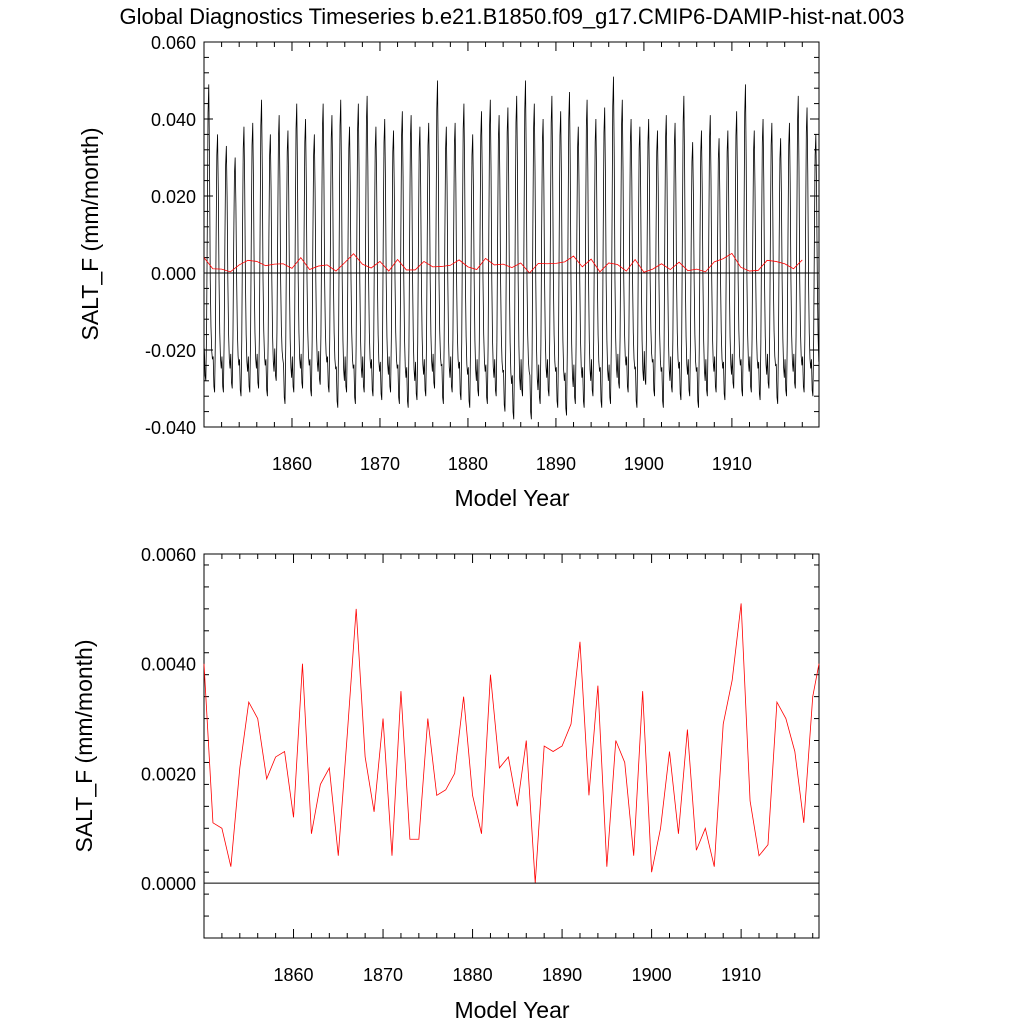  I want to click on panel-bottom-x-tick-label: 1860, so click(293, 975).